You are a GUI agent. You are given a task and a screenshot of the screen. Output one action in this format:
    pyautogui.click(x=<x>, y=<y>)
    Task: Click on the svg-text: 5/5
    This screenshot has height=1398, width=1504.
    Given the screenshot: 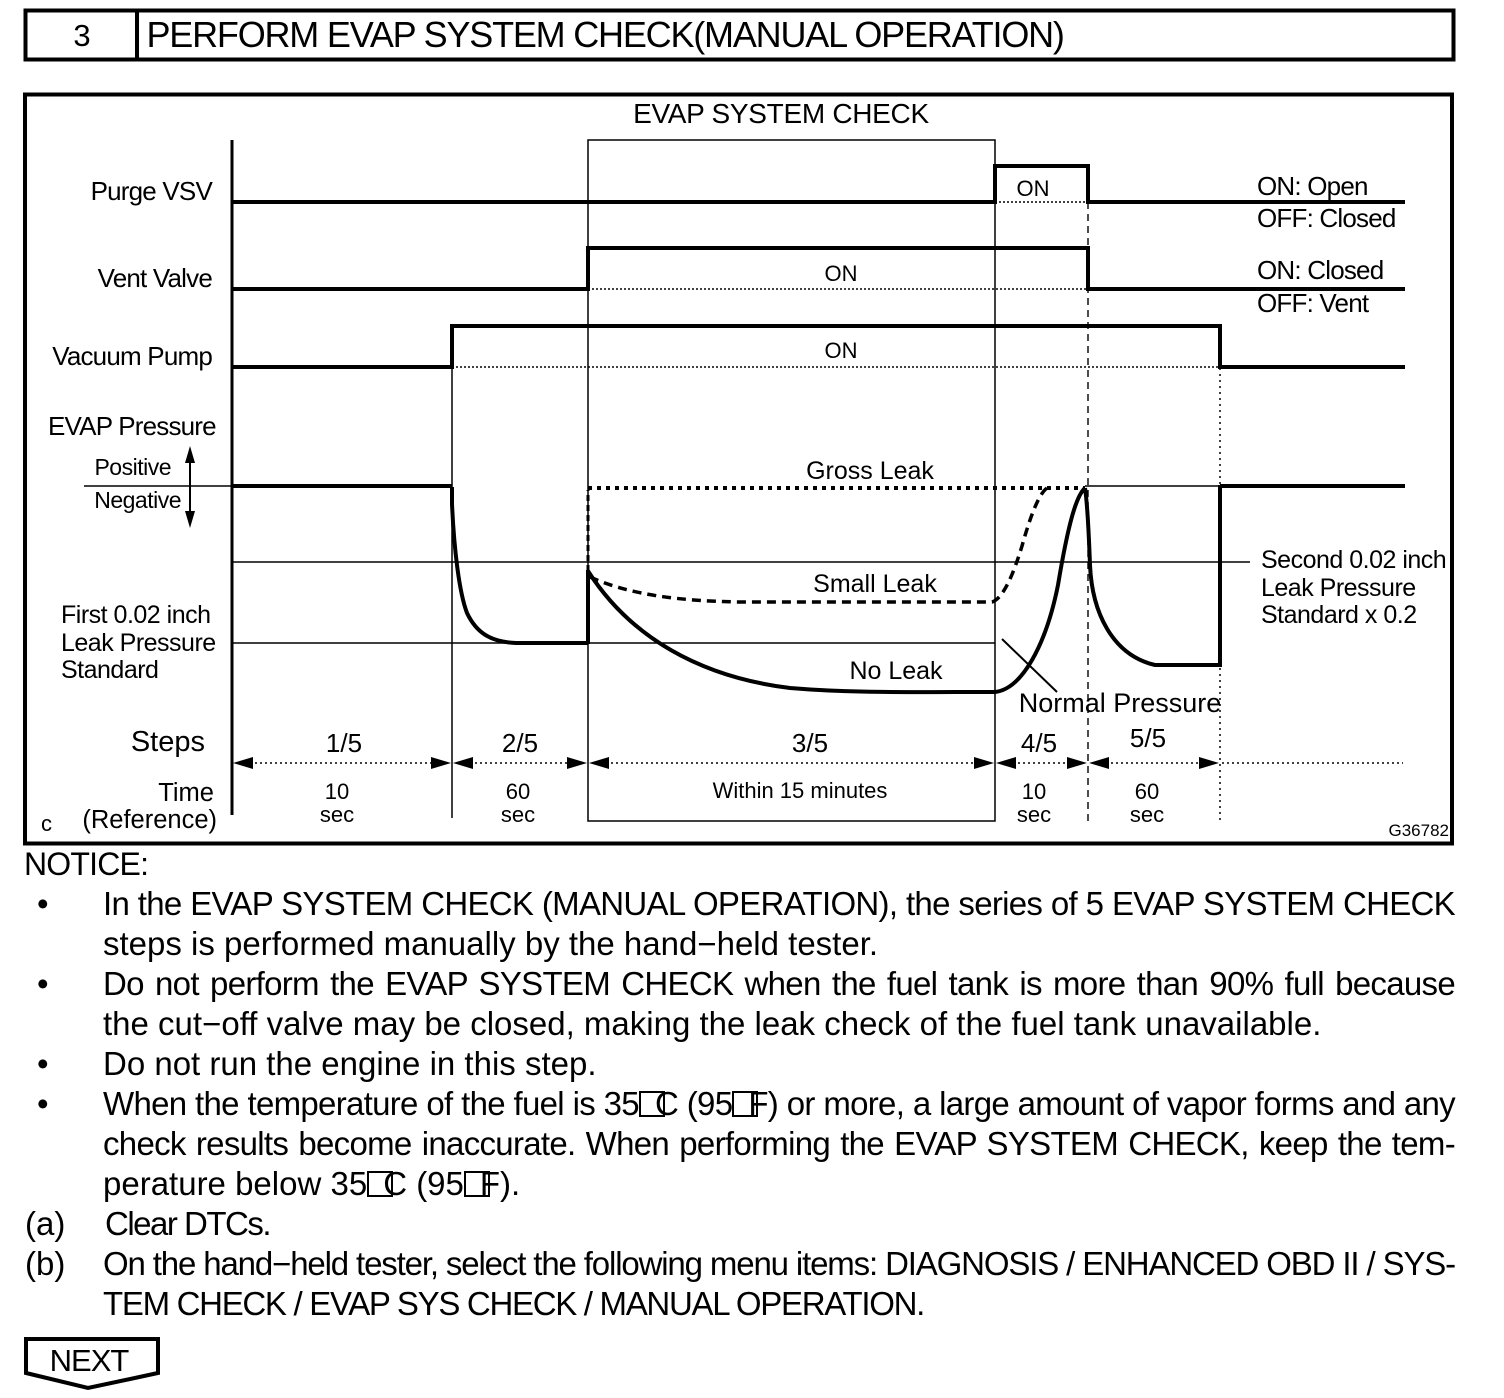 What is the action you would take?
    pyautogui.click(x=1148, y=738)
    